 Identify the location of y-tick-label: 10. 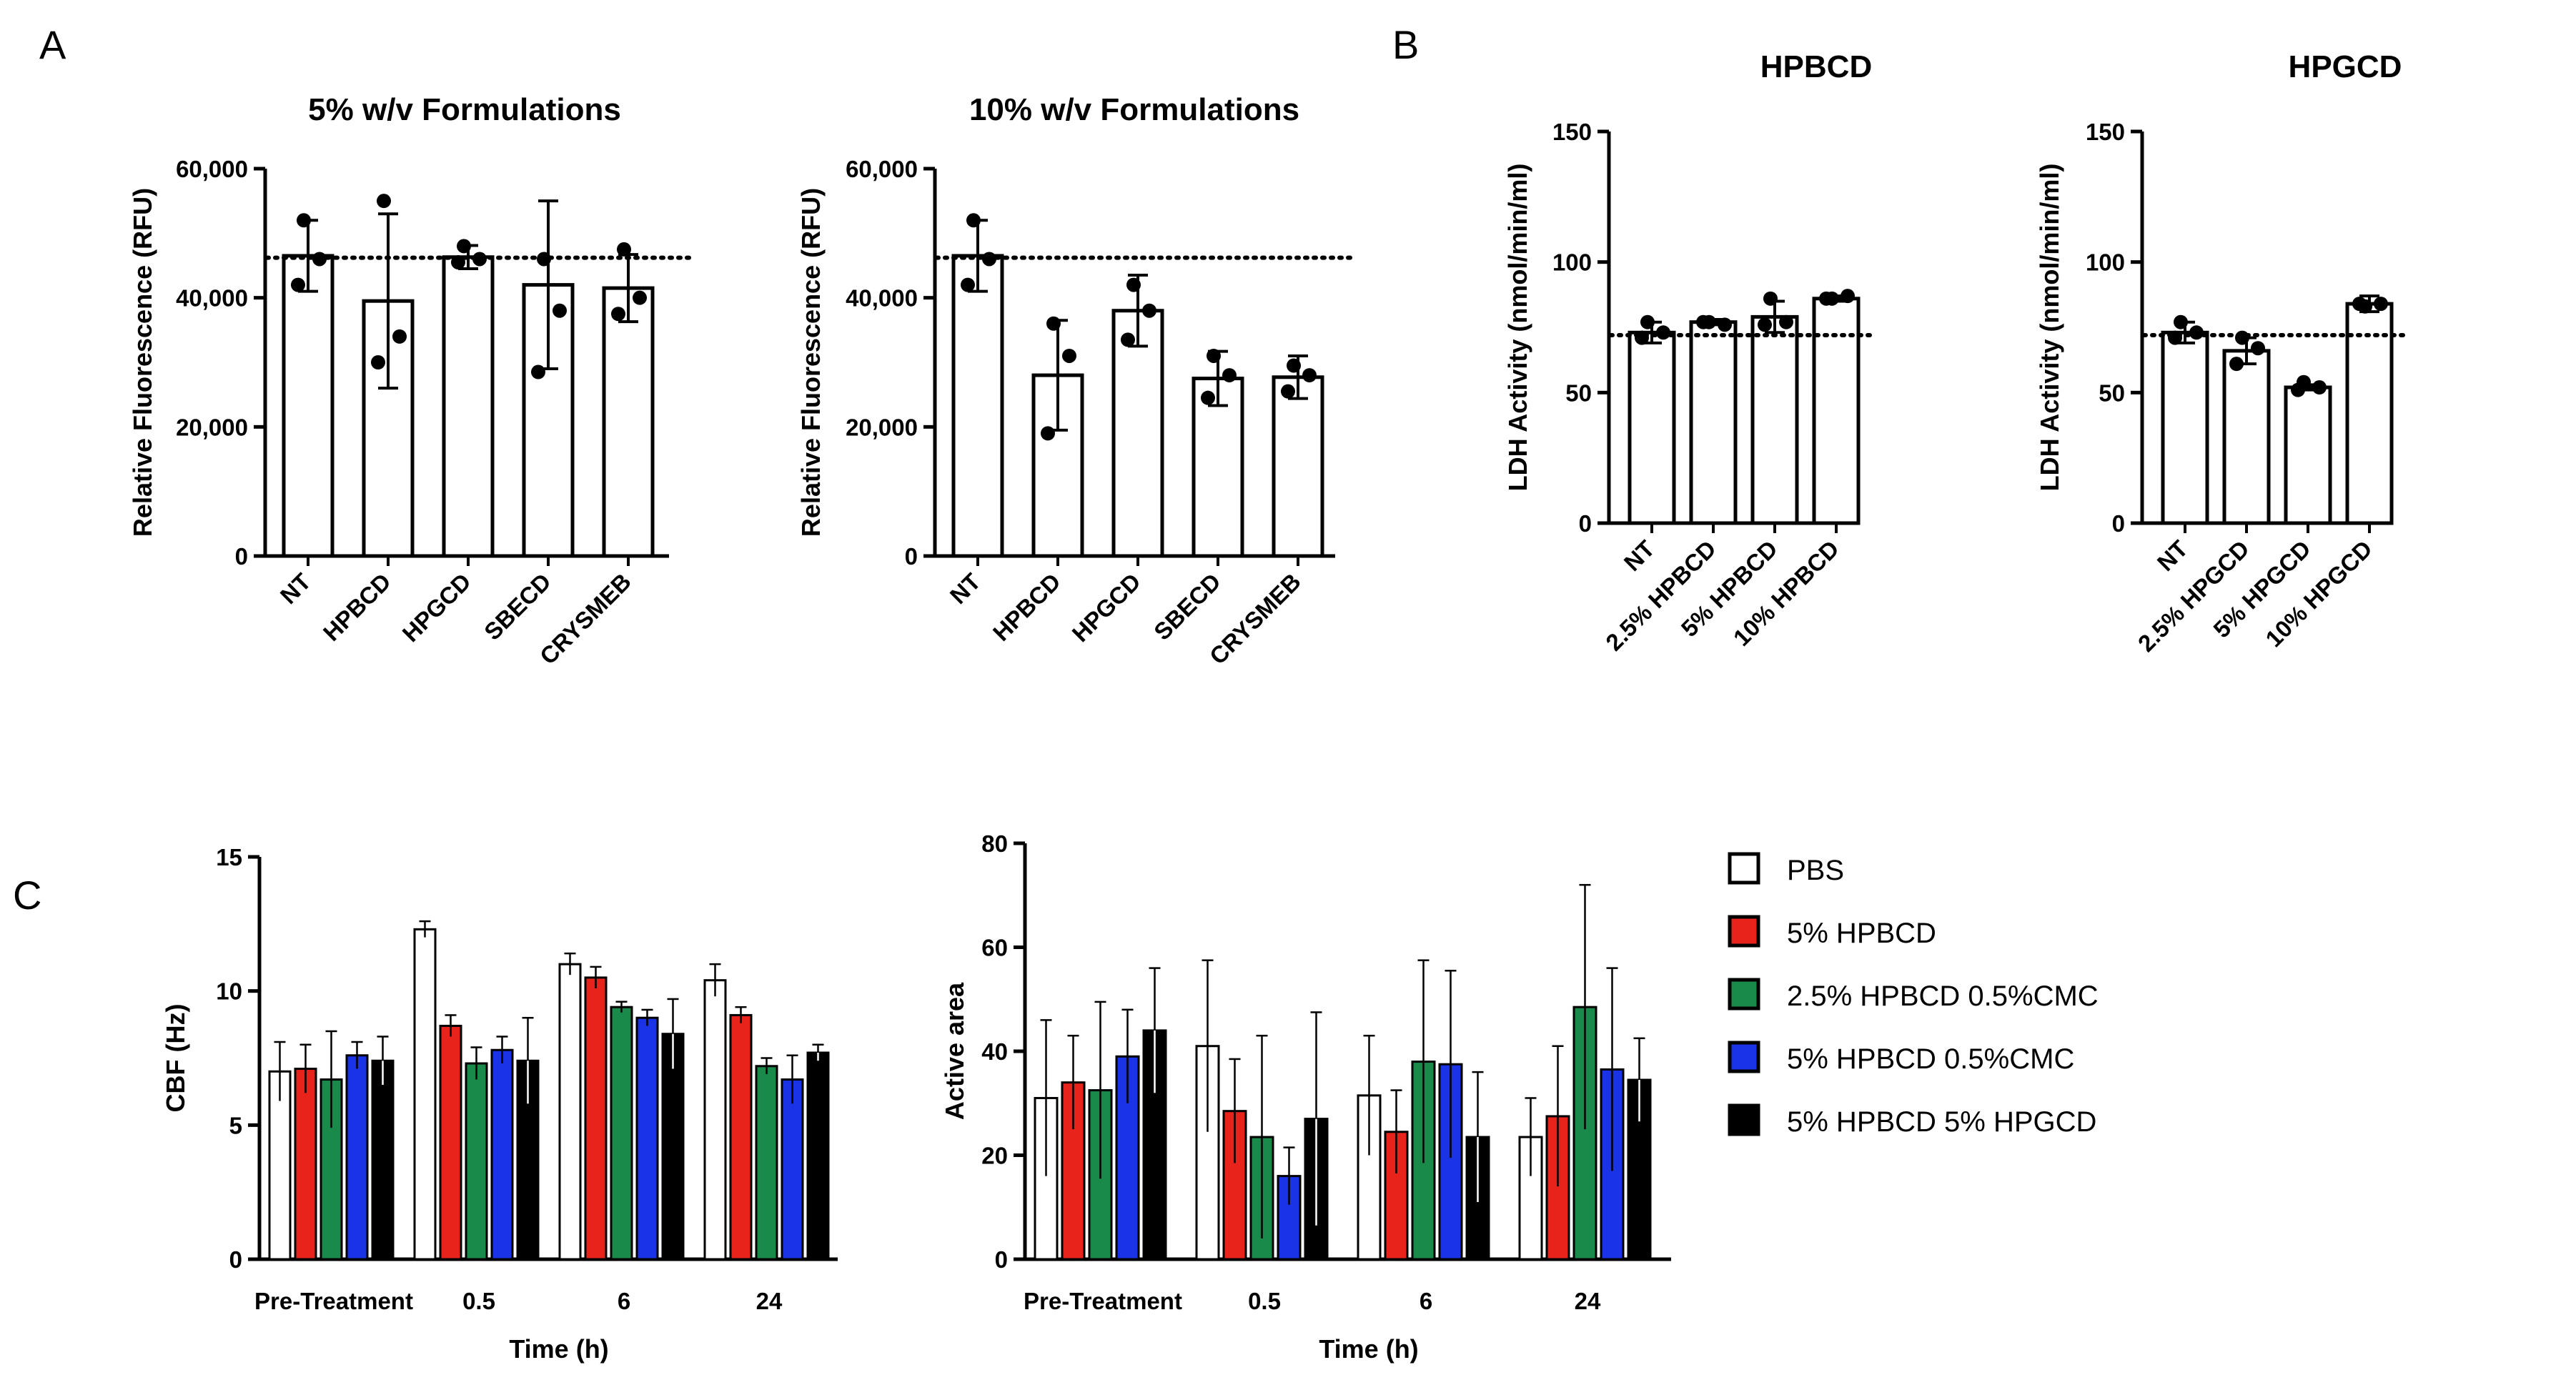
(229, 991).